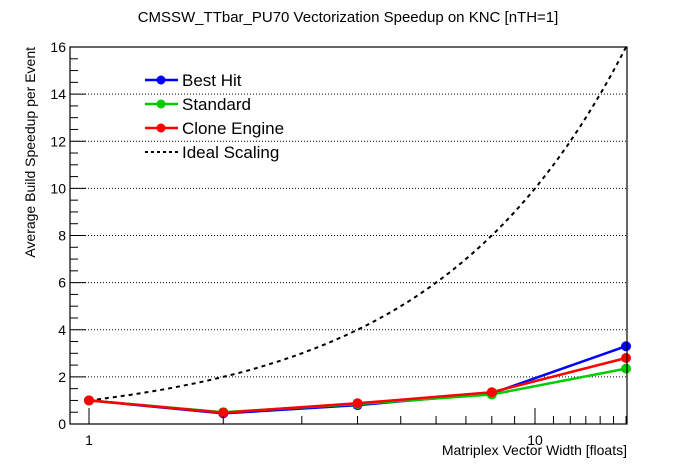  Describe the element at coordinates (62, 283) in the screenshot. I see `y-tick-label: 6` at that location.